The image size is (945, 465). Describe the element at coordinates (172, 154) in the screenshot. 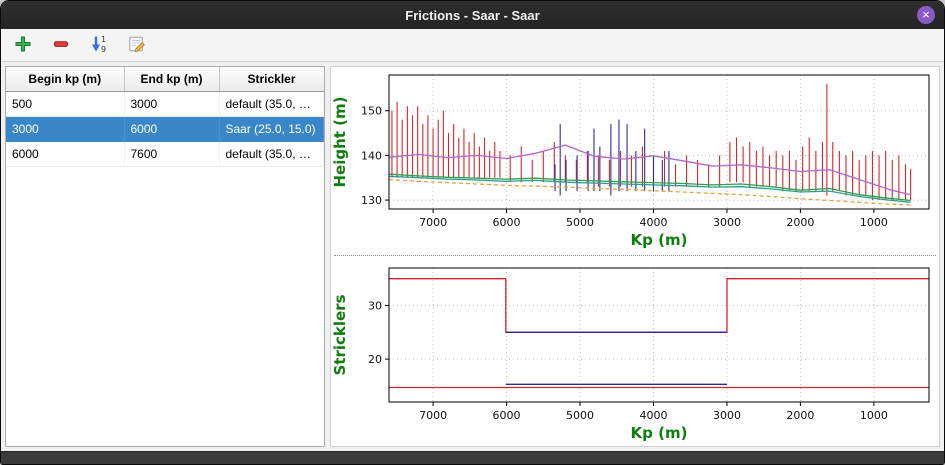

I see `table-cell: 7600` at that location.